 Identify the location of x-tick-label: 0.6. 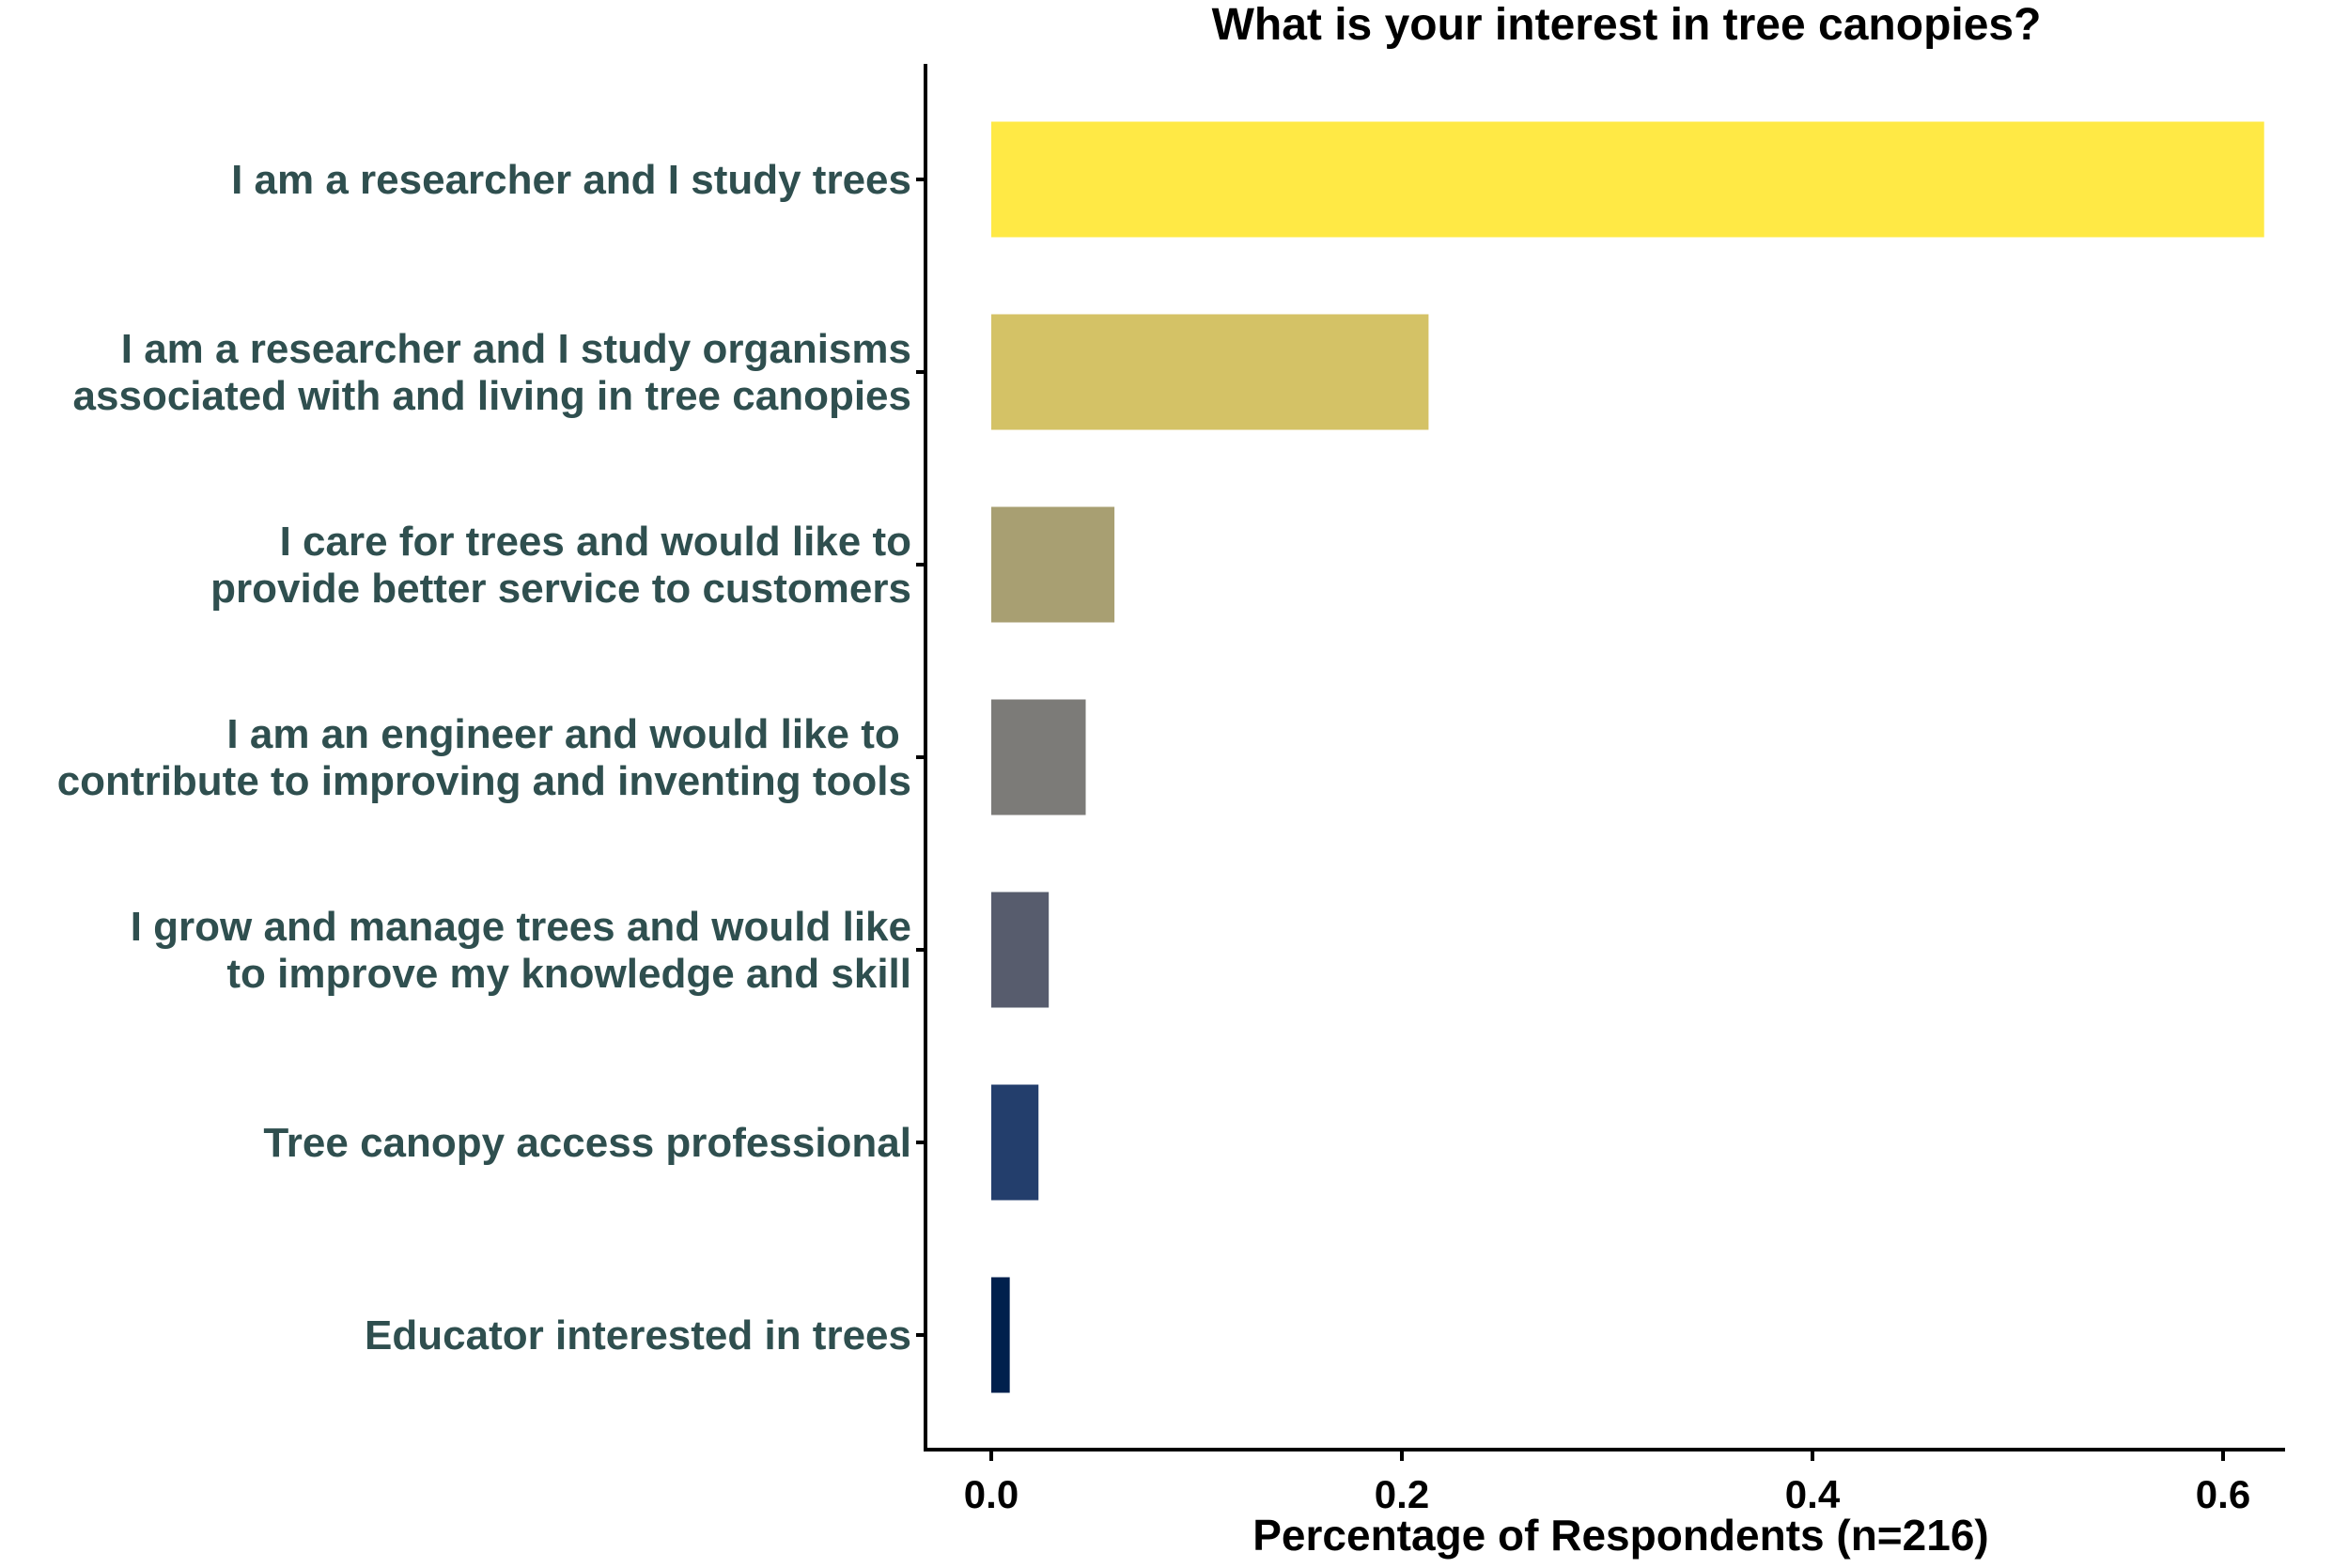
(2223, 1494).